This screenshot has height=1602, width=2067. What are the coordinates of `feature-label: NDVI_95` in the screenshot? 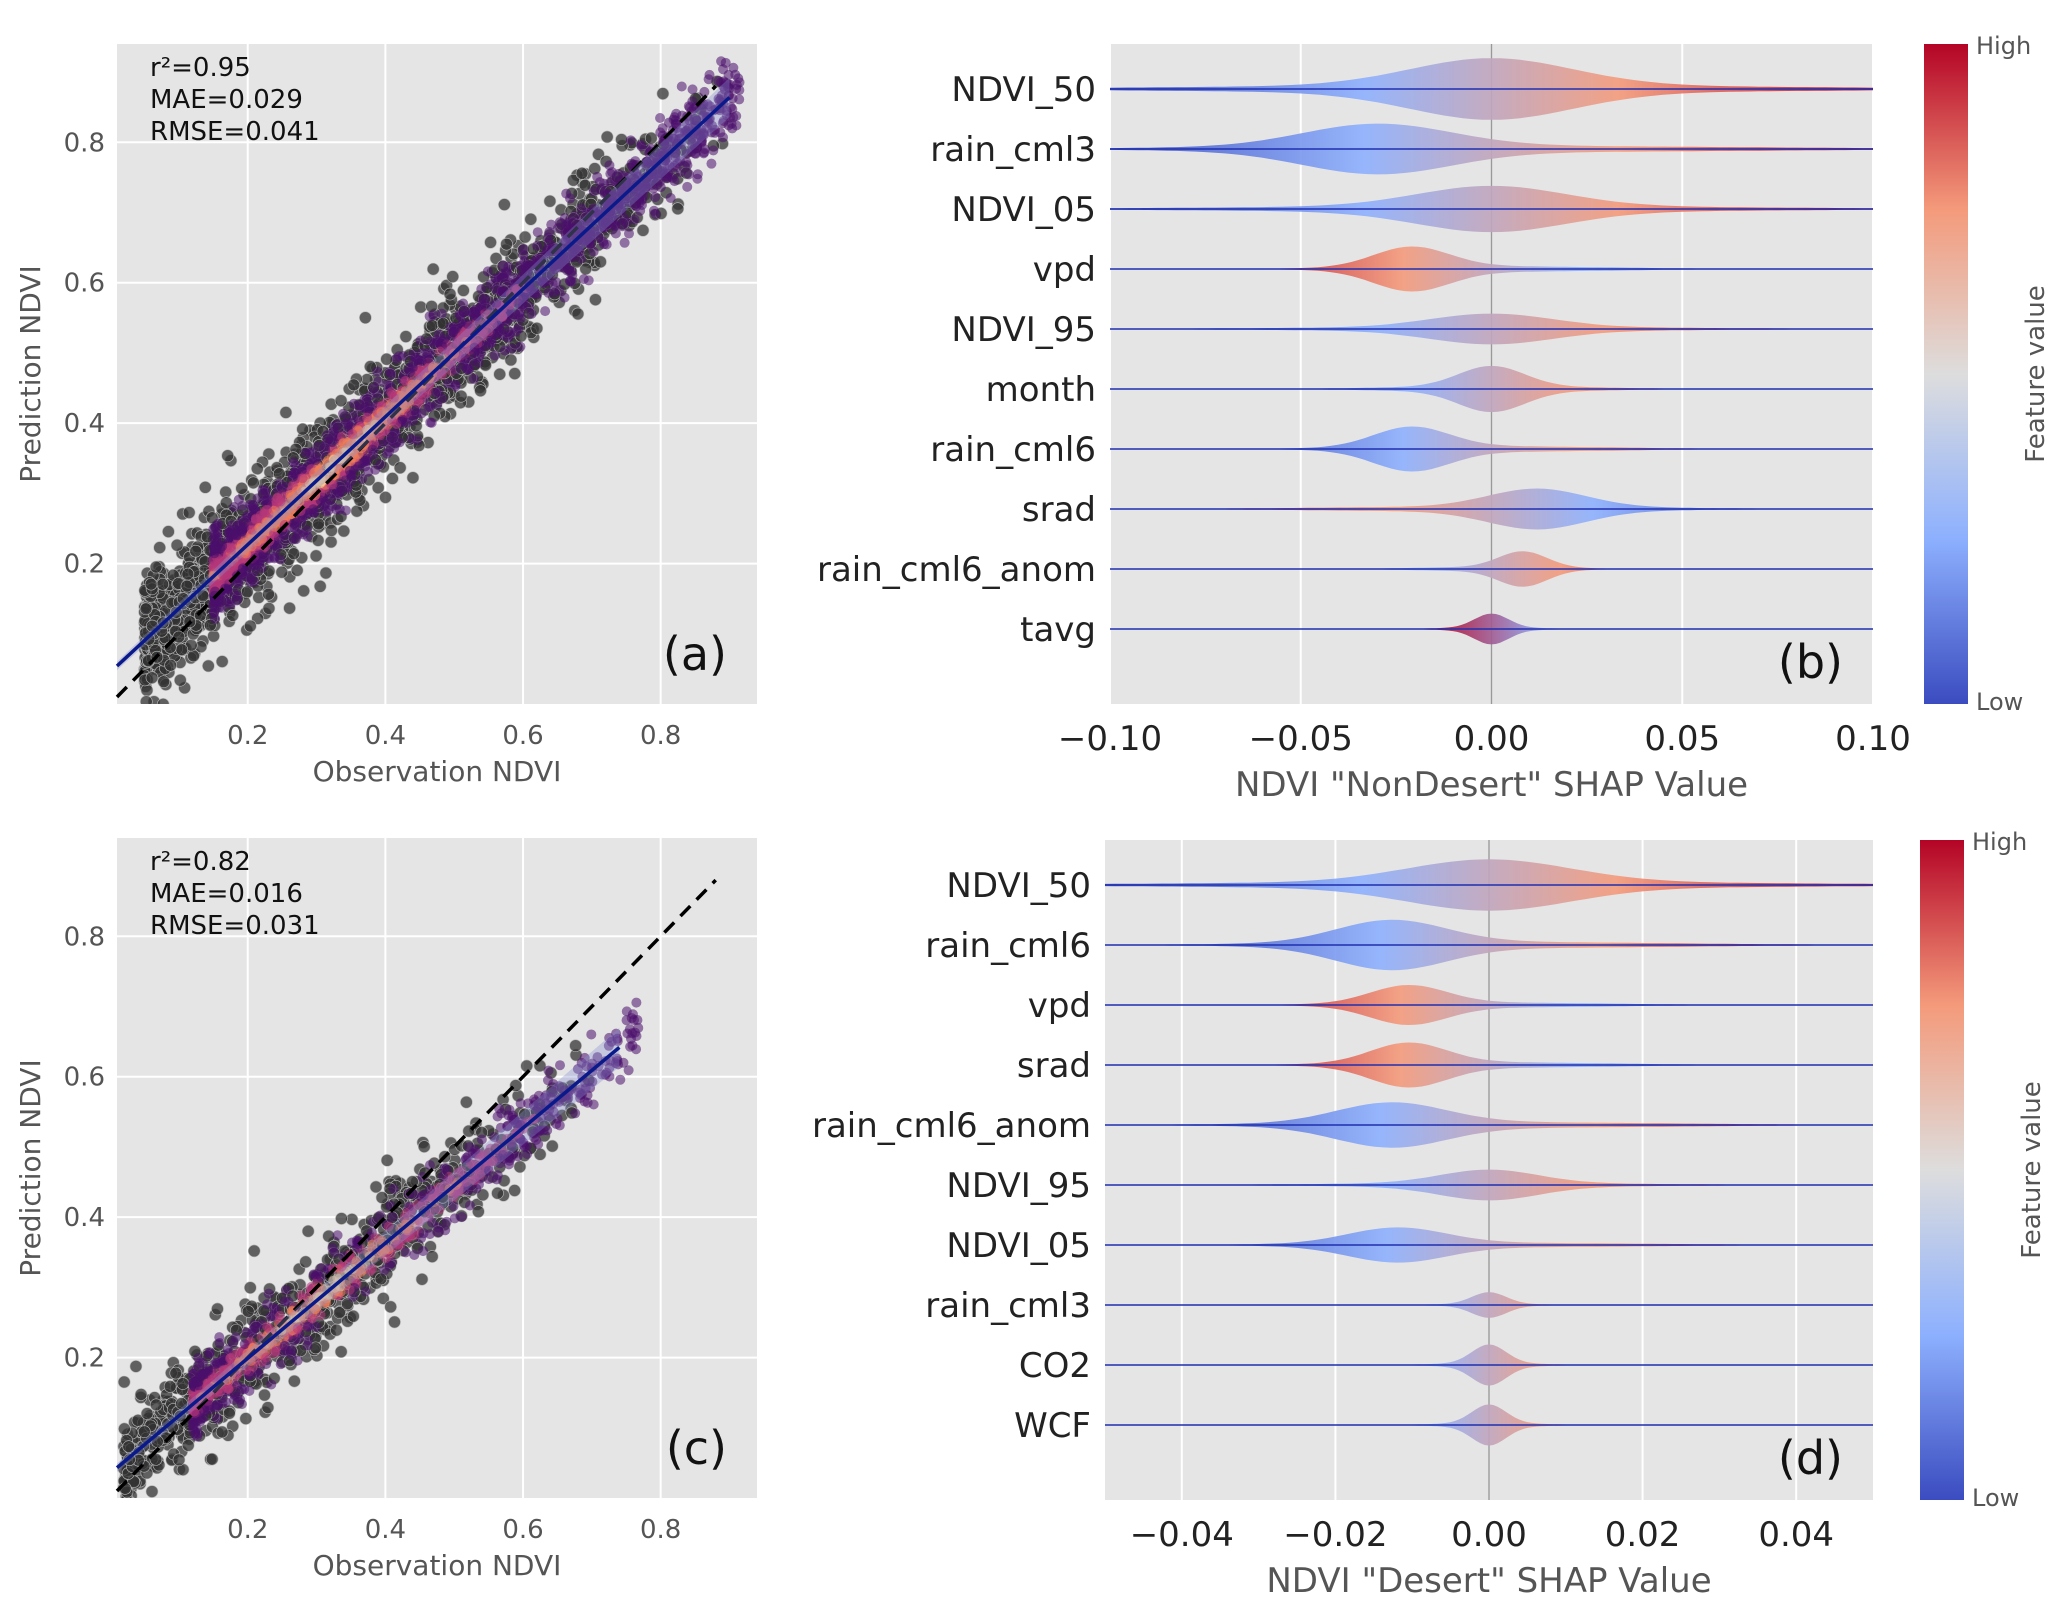 It's located at (1023, 330).